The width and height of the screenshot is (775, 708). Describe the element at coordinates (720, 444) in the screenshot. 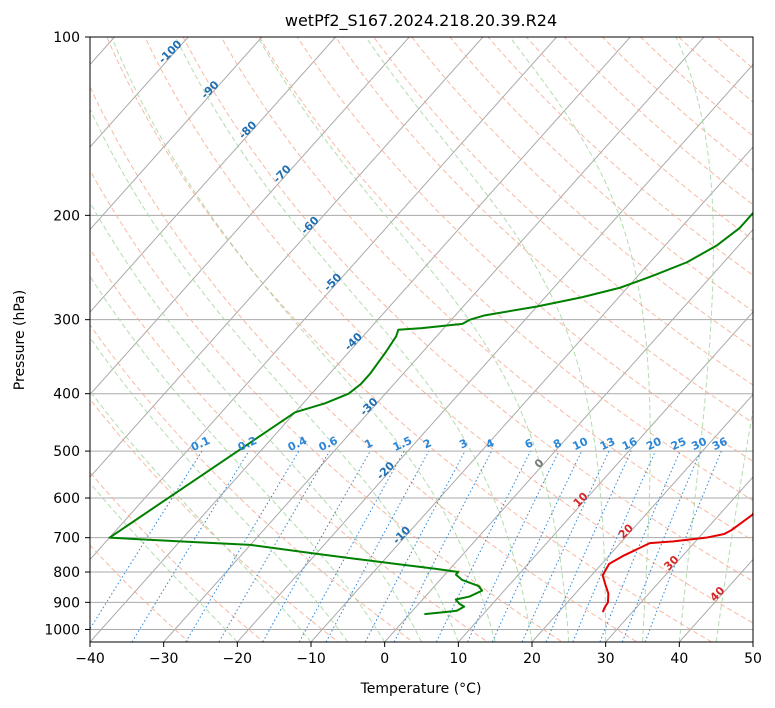

I see `mixing-ratio-label: 36` at that location.